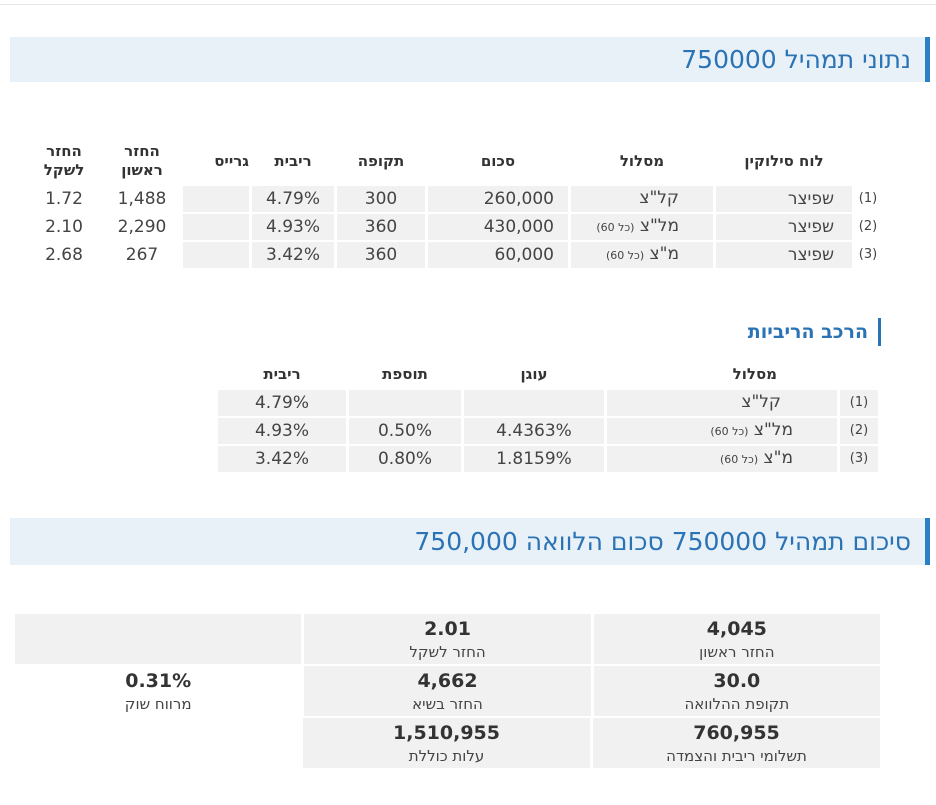  What do you see at coordinates (736, 691) in the screenshot?
I see `summary-loan-period: 30.0 תקופת ההלוואה` at bounding box center [736, 691].